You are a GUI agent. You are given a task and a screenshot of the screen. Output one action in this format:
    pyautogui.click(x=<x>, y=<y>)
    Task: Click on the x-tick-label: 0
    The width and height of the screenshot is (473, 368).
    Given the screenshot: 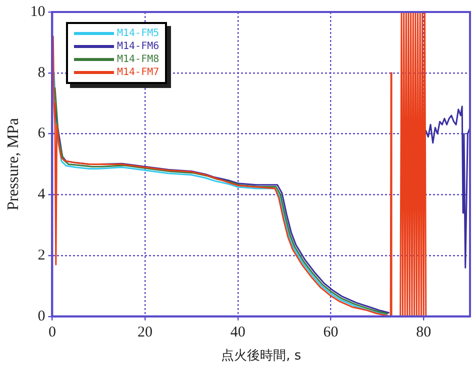 What is the action you would take?
    pyautogui.click(x=52, y=332)
    